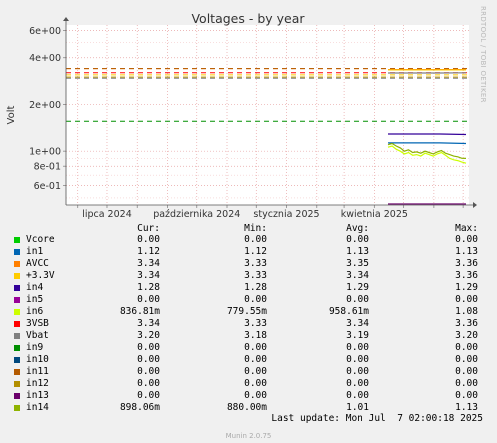 This screenshot has width=497, height=443. Describe the element at coordinates (47, 167) in the screenshot. I see `y-tick-label: 8e-01` at that location.